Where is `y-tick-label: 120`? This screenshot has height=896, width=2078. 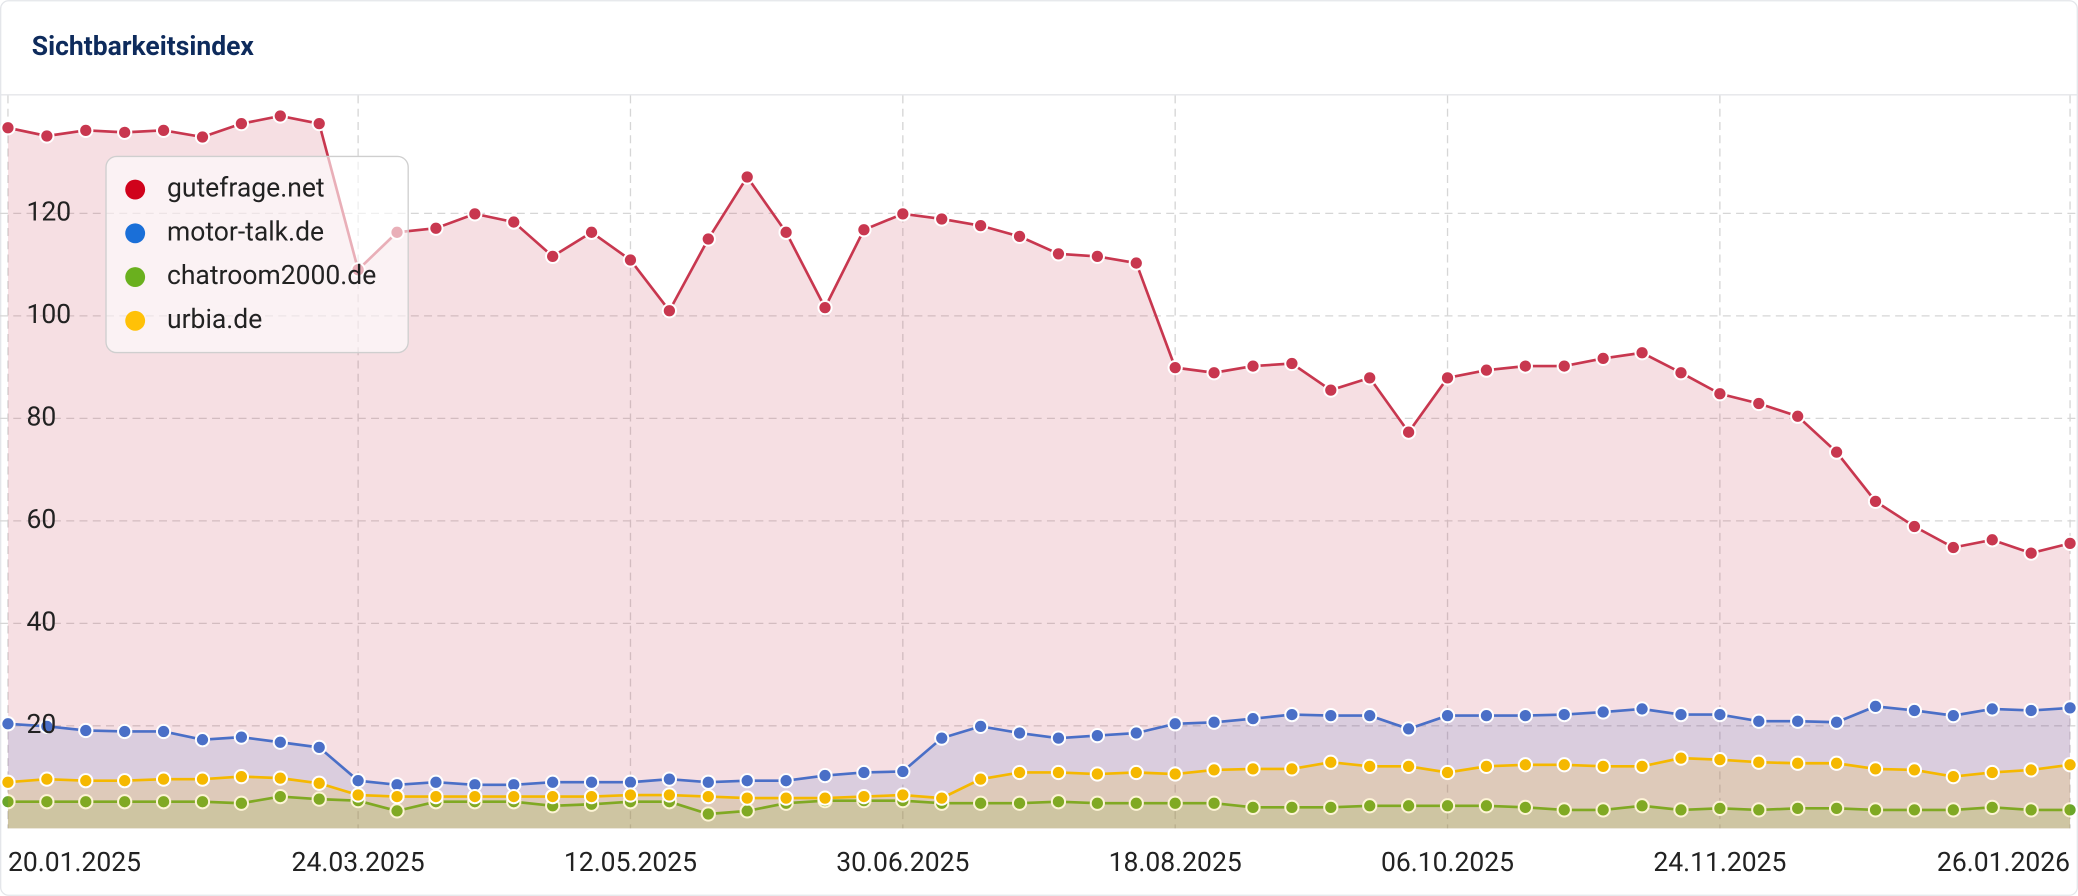 y-tick-label: 120 is located at coordinates (49, 211).